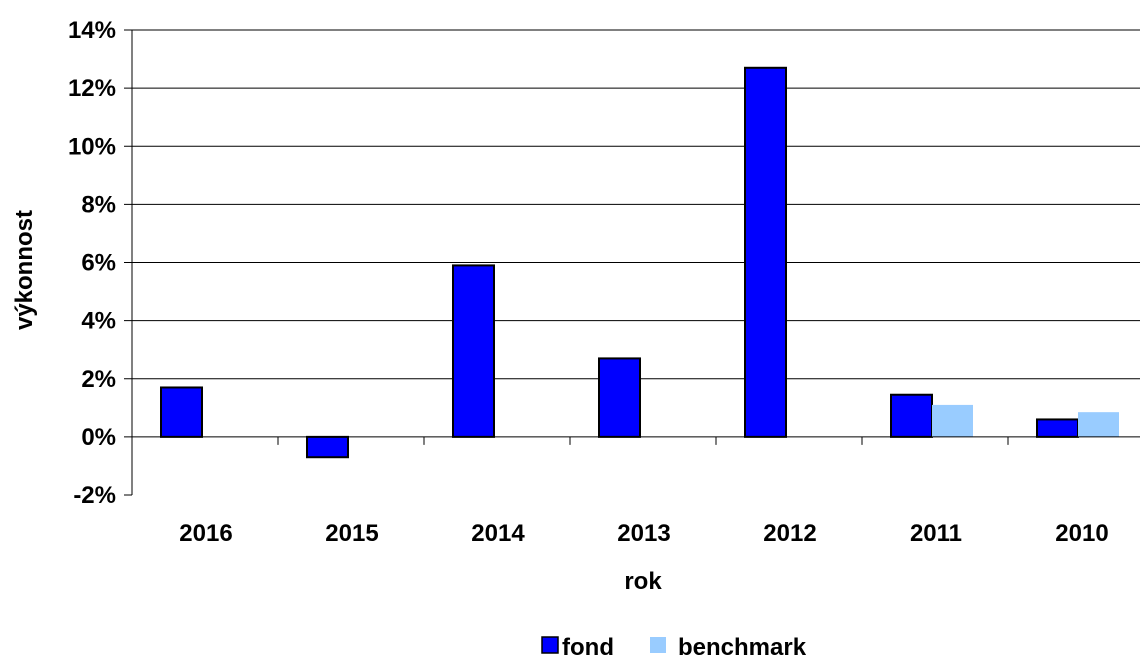  What do you see at coordinates (92, 88) in the screenshot?
I see `y-tick-label: 12%` at bounding box center [92, 88].